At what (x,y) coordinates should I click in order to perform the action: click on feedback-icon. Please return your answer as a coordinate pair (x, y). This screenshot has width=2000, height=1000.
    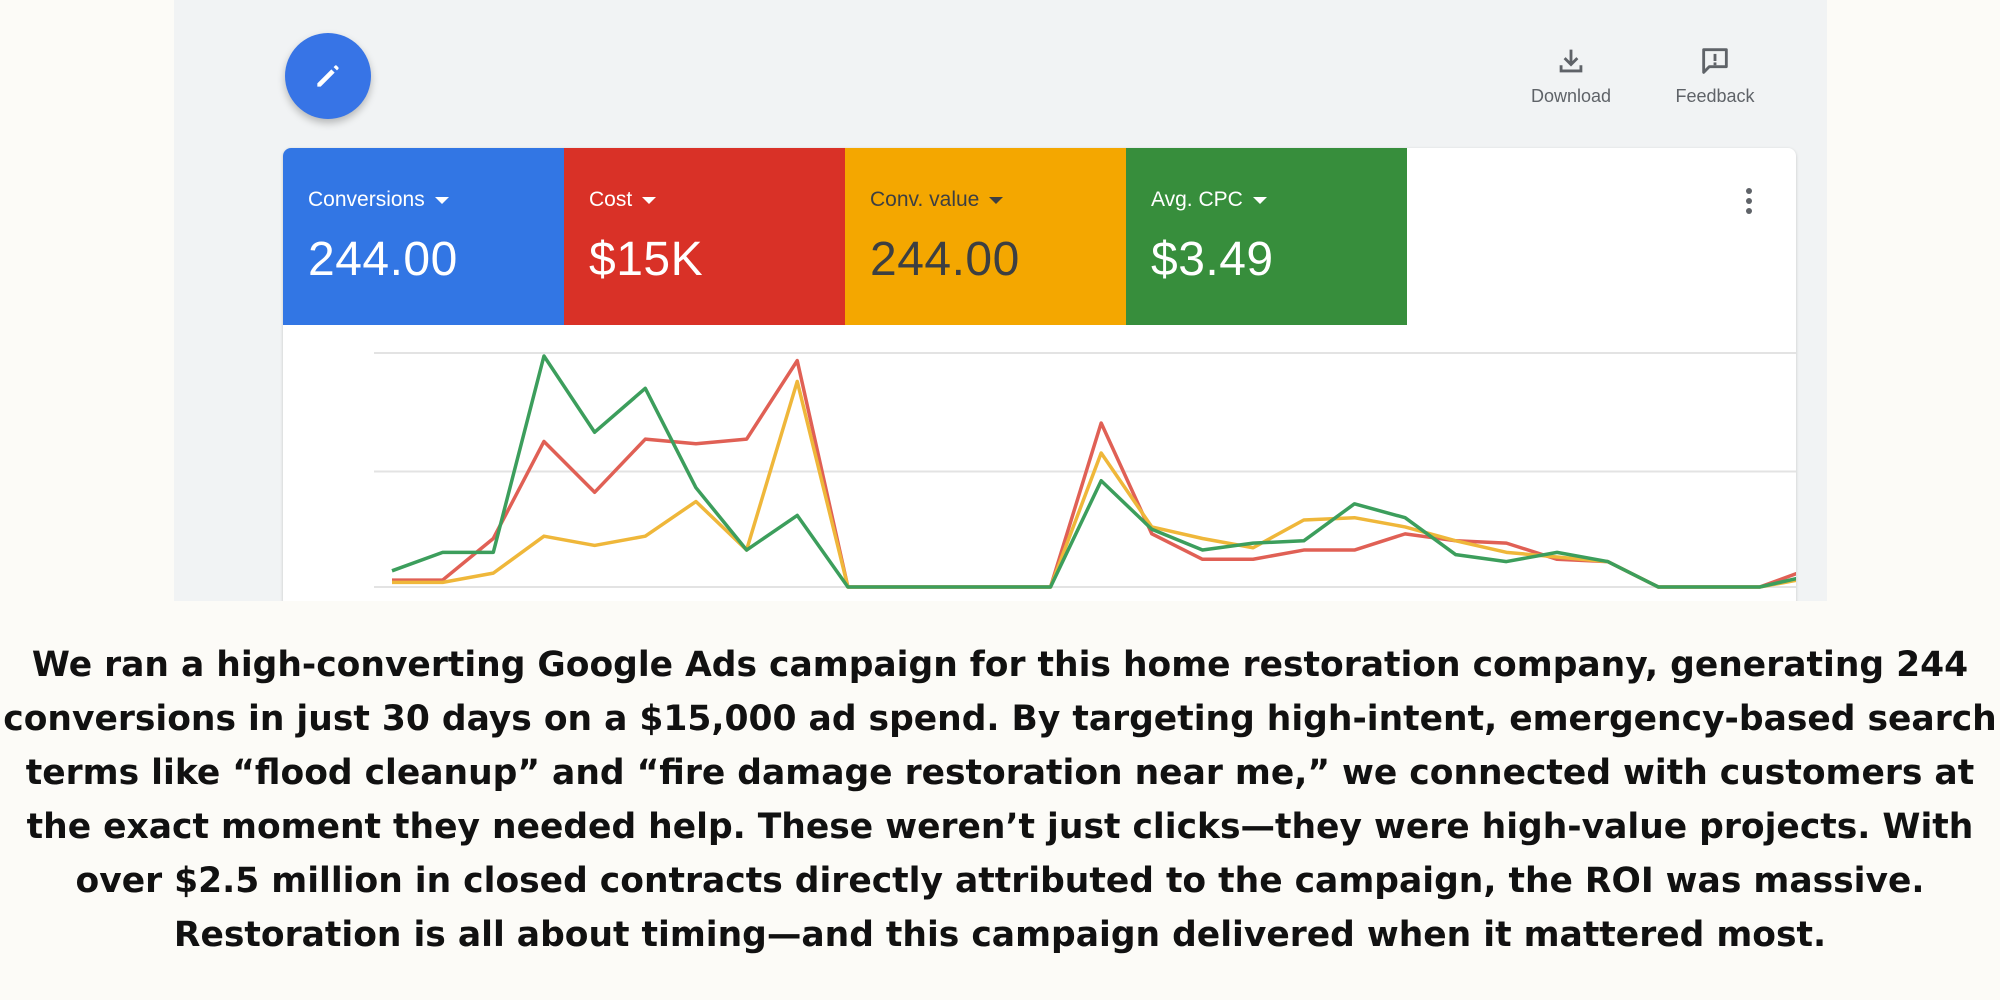
    Looking at the image, I should click on (1715, 61).